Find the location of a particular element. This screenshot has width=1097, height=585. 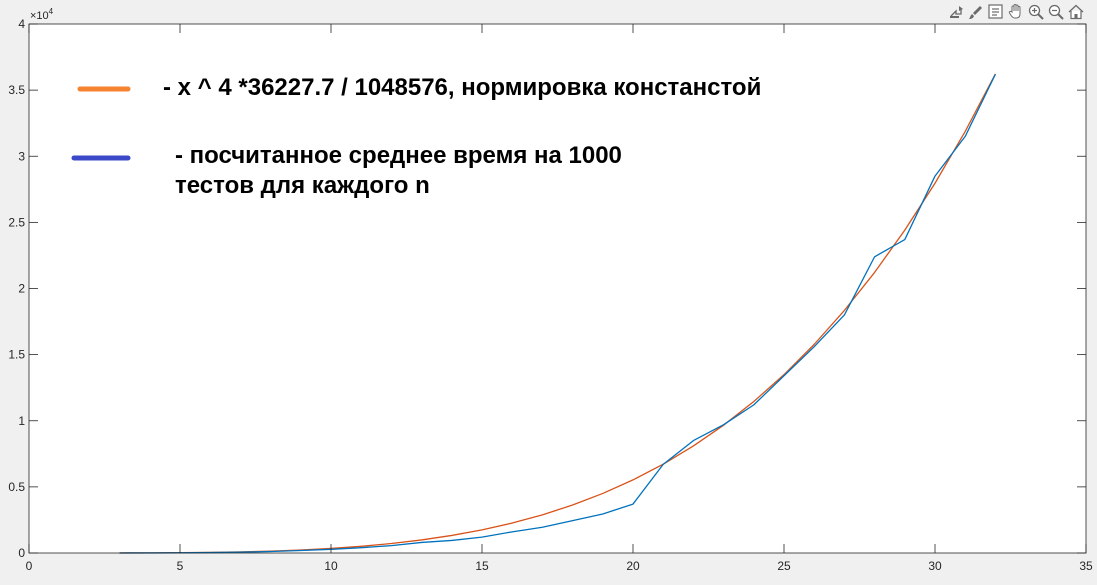

y-tick-label: 3.5 is located at coordinates (16, 90).